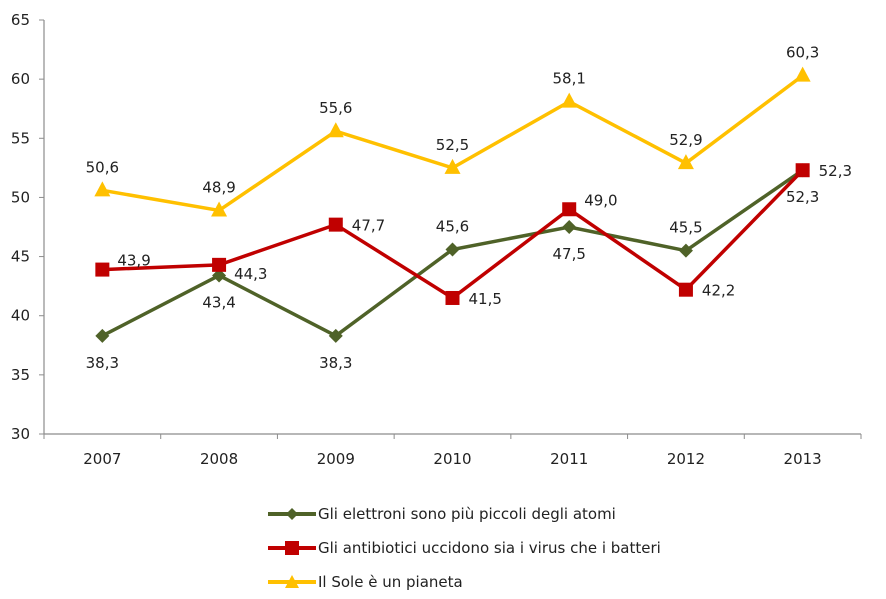  Describe the element at coordinates (390, 582) in the screenshot. I see `legend-label: Il Sole è un pianeta` at that location.